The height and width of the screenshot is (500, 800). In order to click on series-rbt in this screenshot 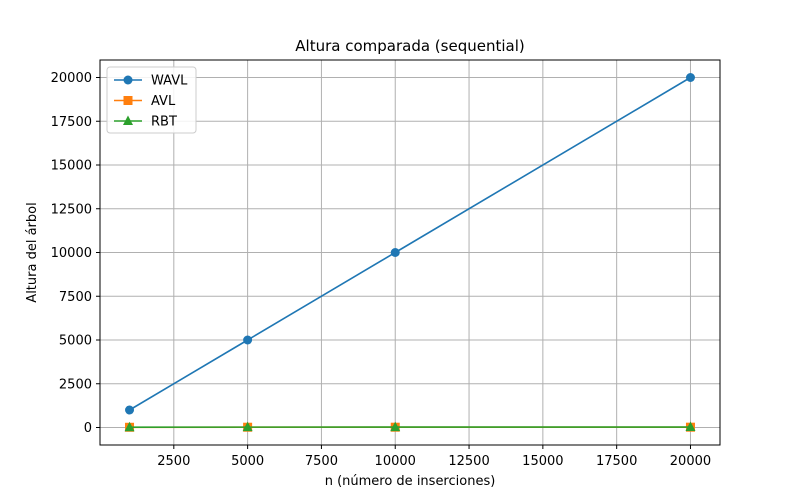, I will do `click(410, 426)`.